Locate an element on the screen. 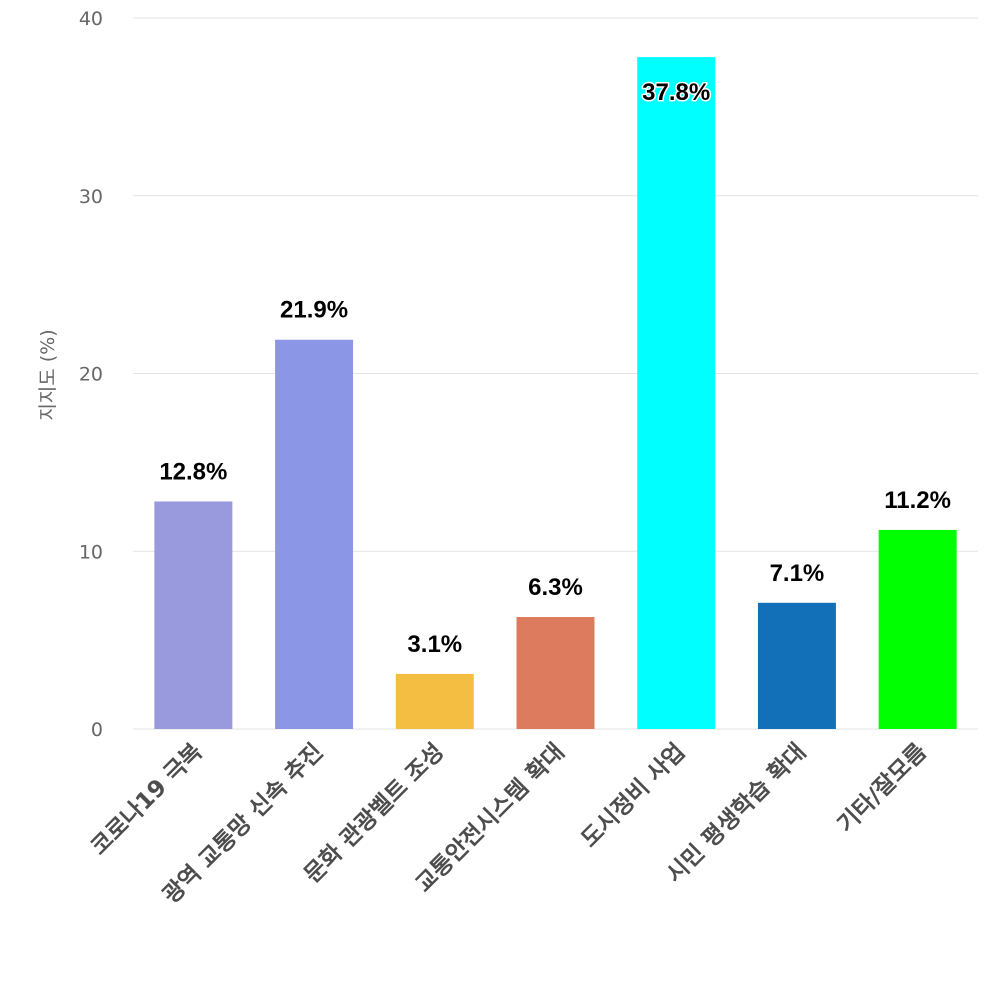  y-axis-tick-labels: 0 10 20 30 40 is located at coordinates (91, 374).